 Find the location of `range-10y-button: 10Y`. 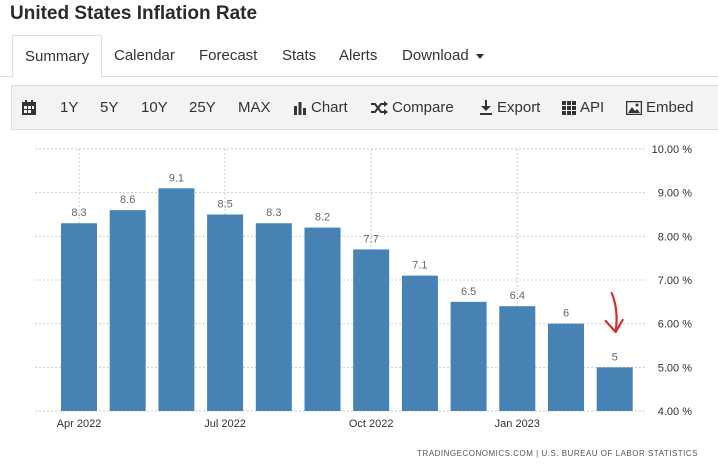

range-10y-button: 10Y is located at coordinates (154, 107).